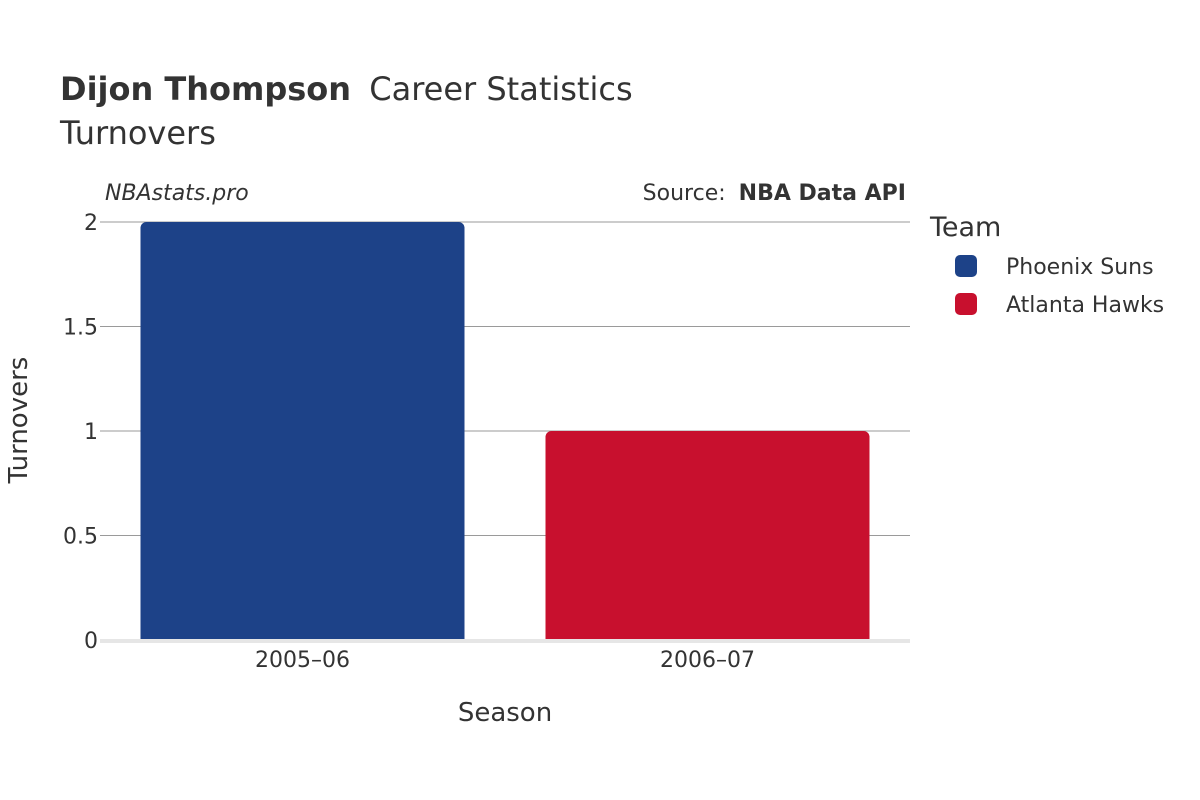 The image size is (1200, 800). I want to click on legend-title: Team, so click(965, 227).